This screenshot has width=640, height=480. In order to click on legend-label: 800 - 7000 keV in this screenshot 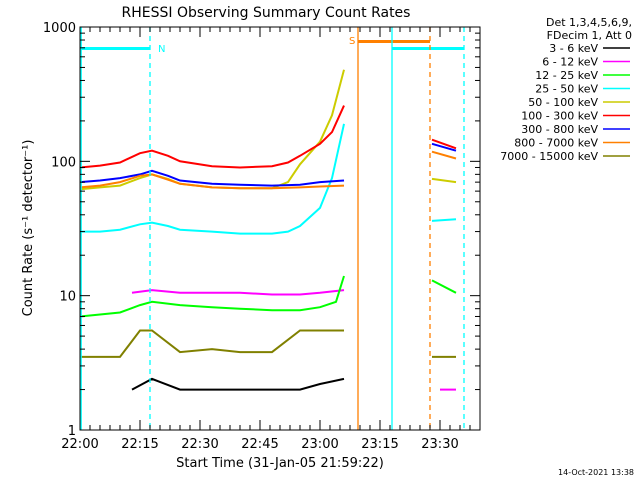, I will do `click(556, 143)`.